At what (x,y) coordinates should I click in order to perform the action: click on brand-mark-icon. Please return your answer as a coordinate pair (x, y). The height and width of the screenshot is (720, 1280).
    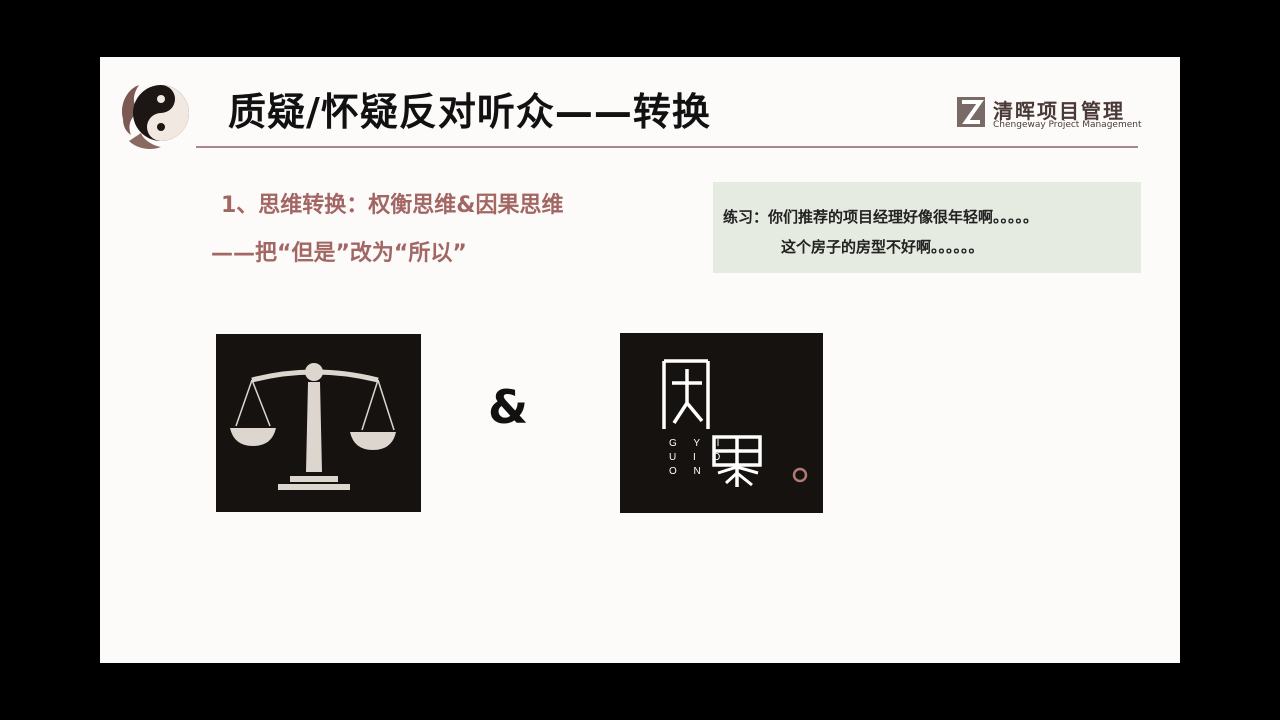
    Looking at the image, I should click on (971, 112).